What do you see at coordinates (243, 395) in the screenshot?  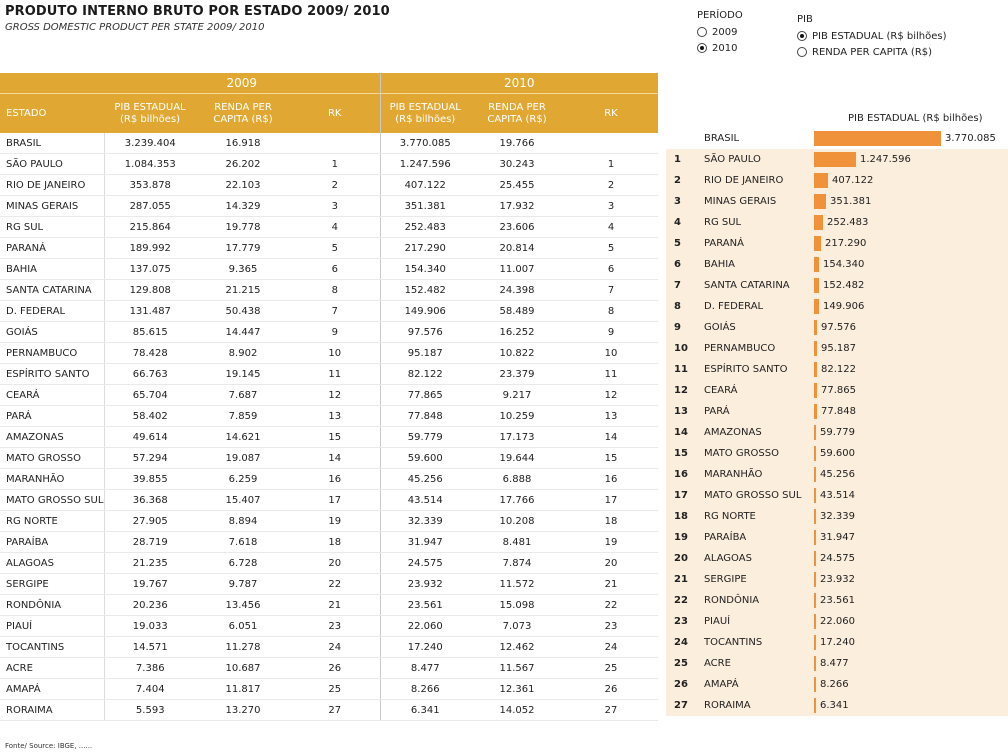 I see `cell-renda-2009: 7.687` at bounding box center [243, 395].